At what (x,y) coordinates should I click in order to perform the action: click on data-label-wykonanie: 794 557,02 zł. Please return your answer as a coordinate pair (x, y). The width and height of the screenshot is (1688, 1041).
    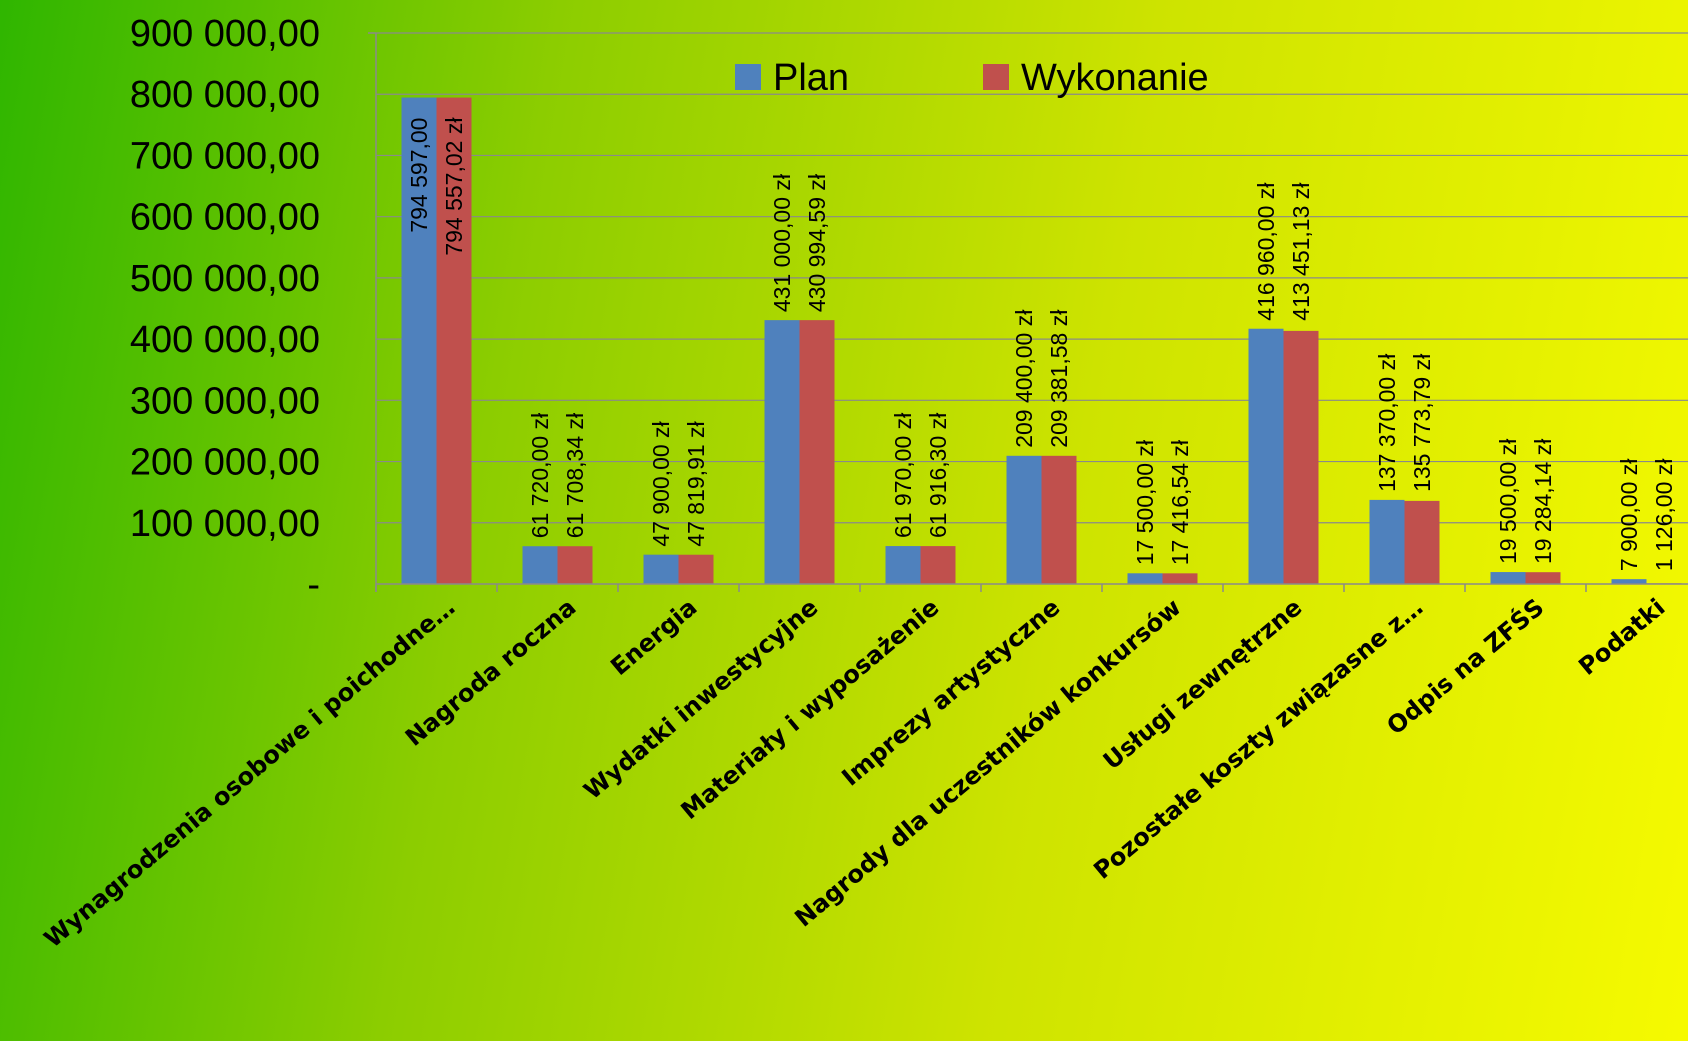
    Looking at the image, I should click on (454, 187).